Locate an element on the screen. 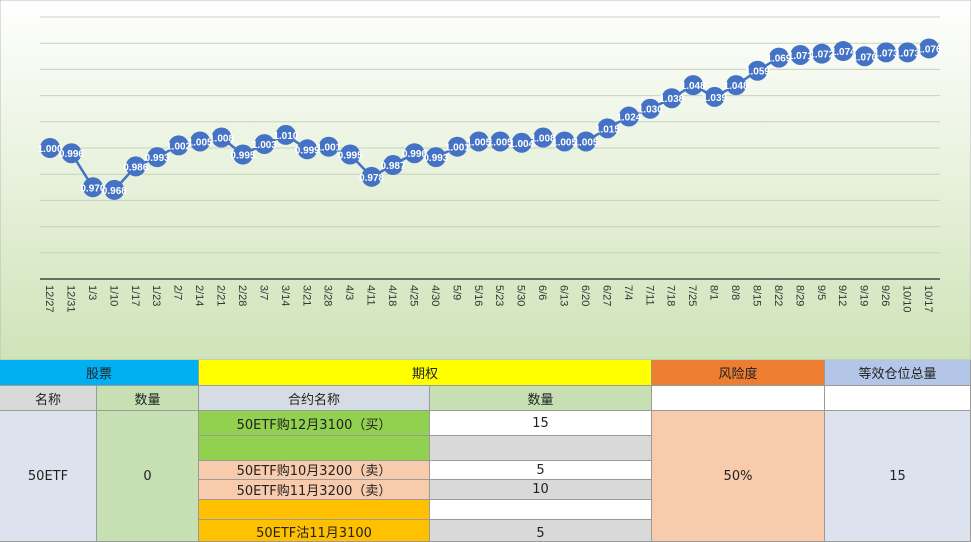  data-label: 1.069 is located at coordinates (778, 59).